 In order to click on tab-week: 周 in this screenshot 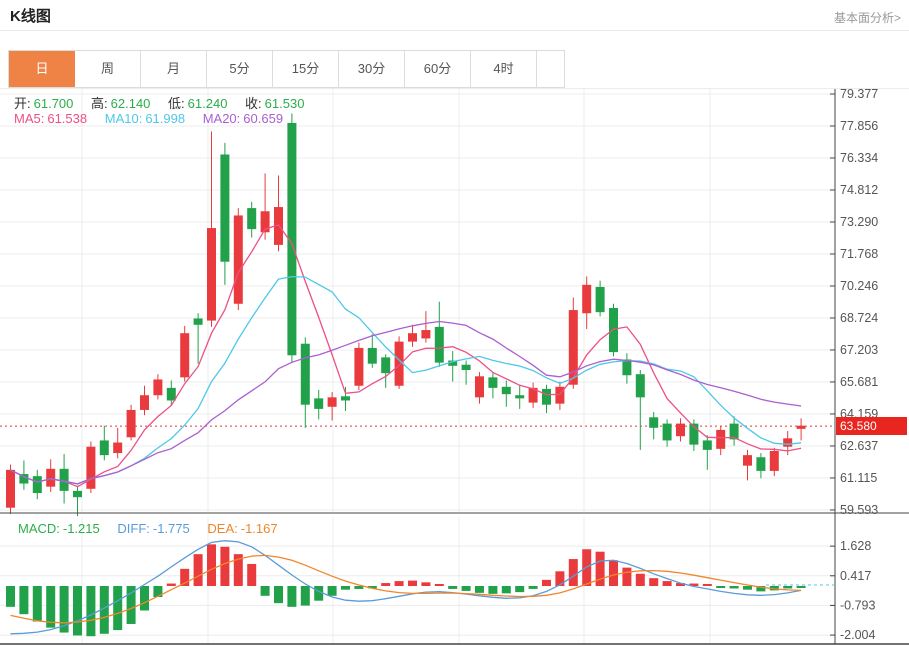, I will do `click(108, 69)`.